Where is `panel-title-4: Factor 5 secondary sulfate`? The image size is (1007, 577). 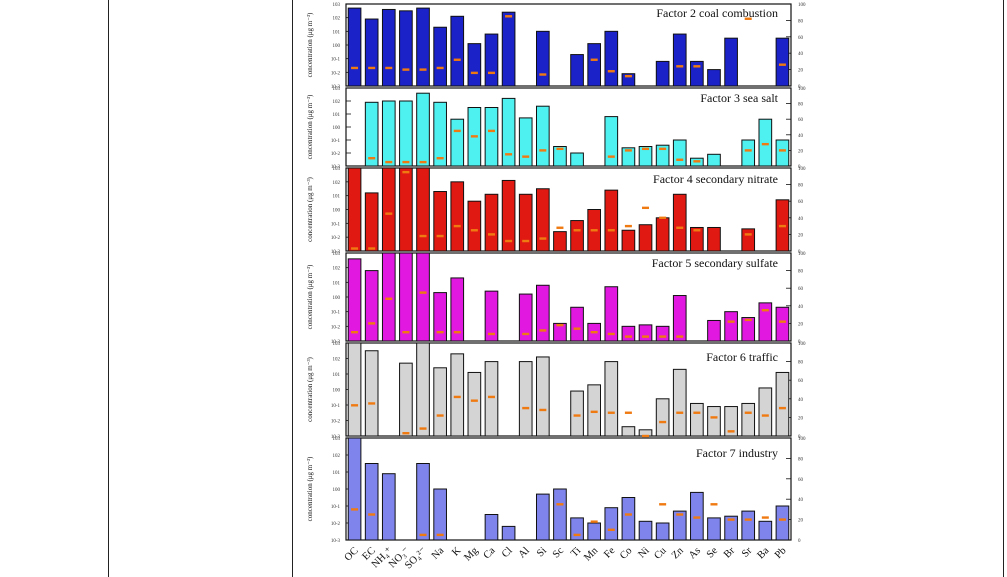 panel-title-4: Factor 5 secondary sulfate is located at coordinates (715, 263).